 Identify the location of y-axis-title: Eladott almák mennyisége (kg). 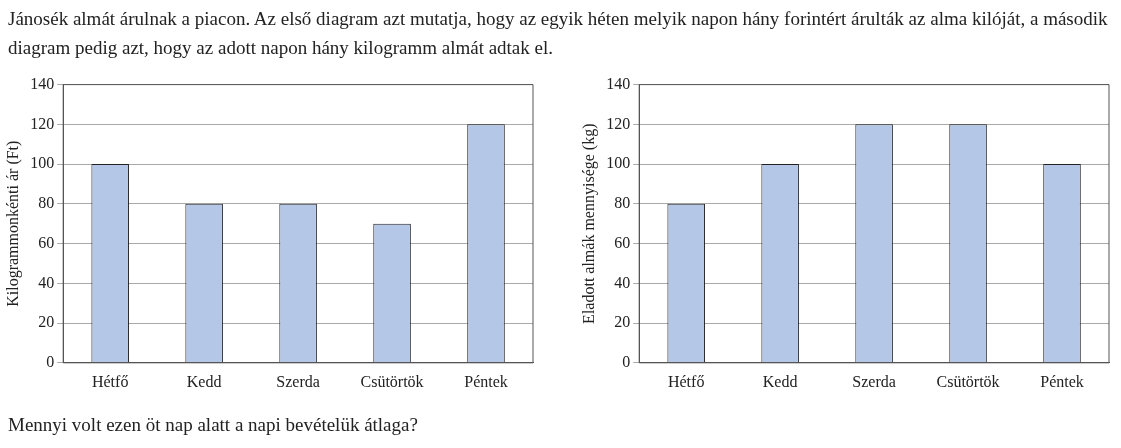
(588, 223).